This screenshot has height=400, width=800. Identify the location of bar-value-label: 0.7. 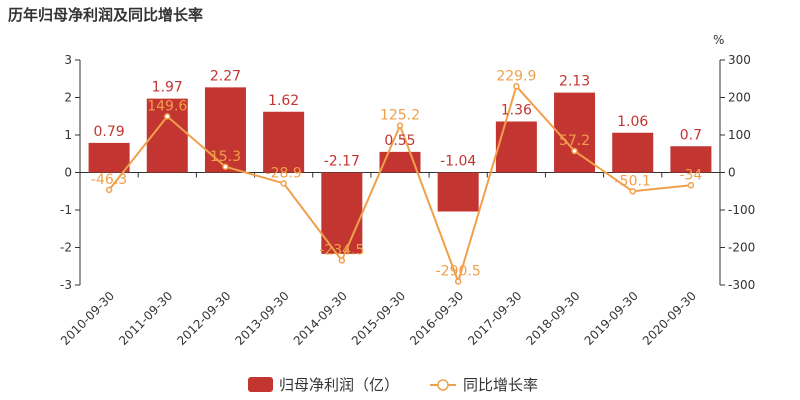
(691, 135).